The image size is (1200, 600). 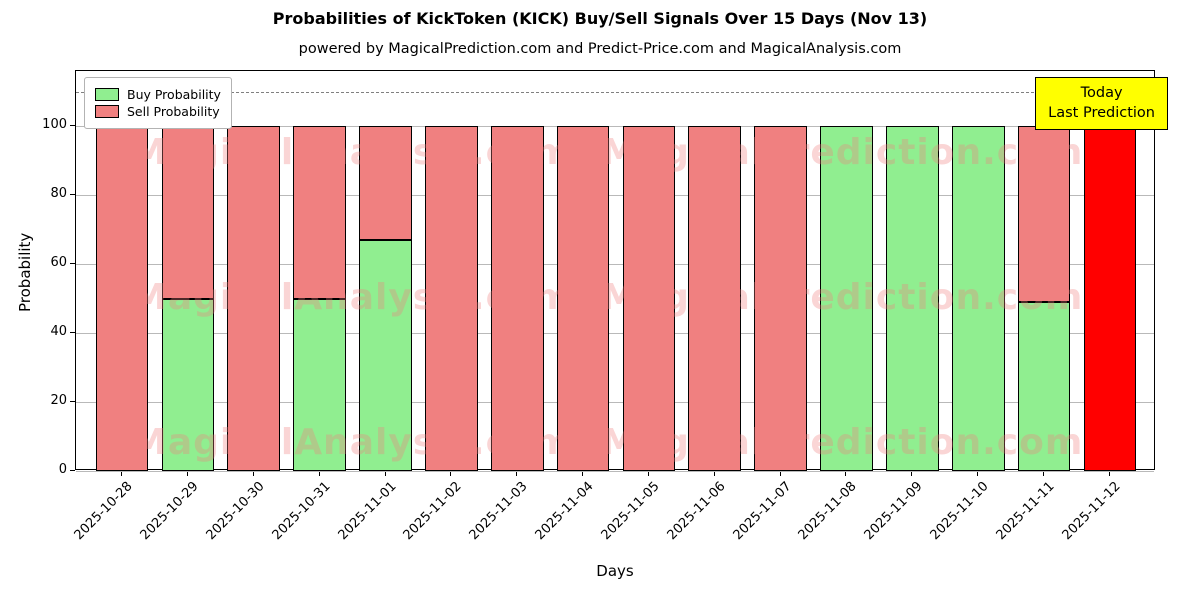 I want to click on legend-item: Sell Probability, so click(x=158, y=111).